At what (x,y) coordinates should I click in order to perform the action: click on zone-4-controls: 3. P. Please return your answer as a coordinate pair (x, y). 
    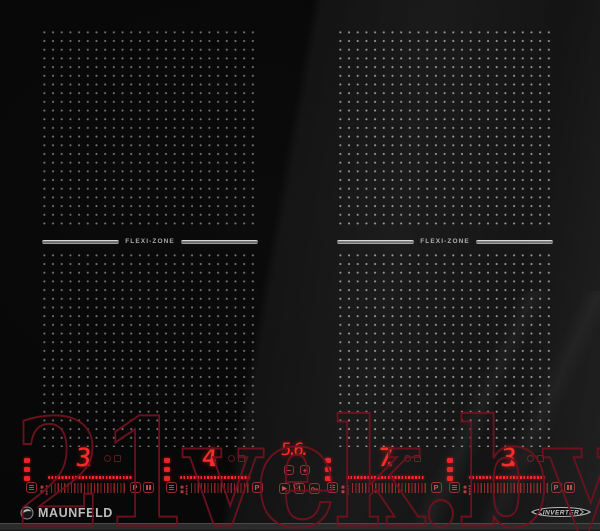
    Looking at the image, I should click on (511, 470).